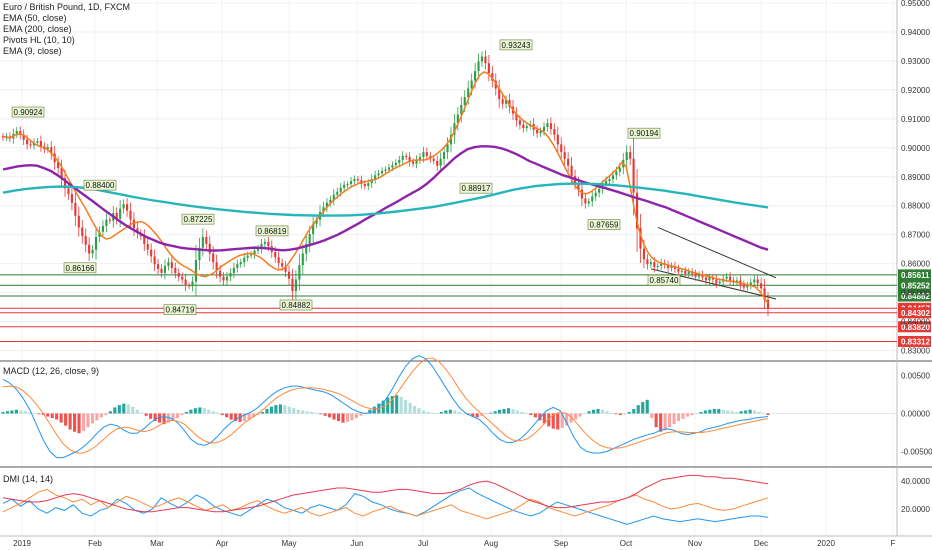 The width and height of the screenshot is (932, 550). I want to click on dmi-tick-label: 20.0000, so click(915, 509).